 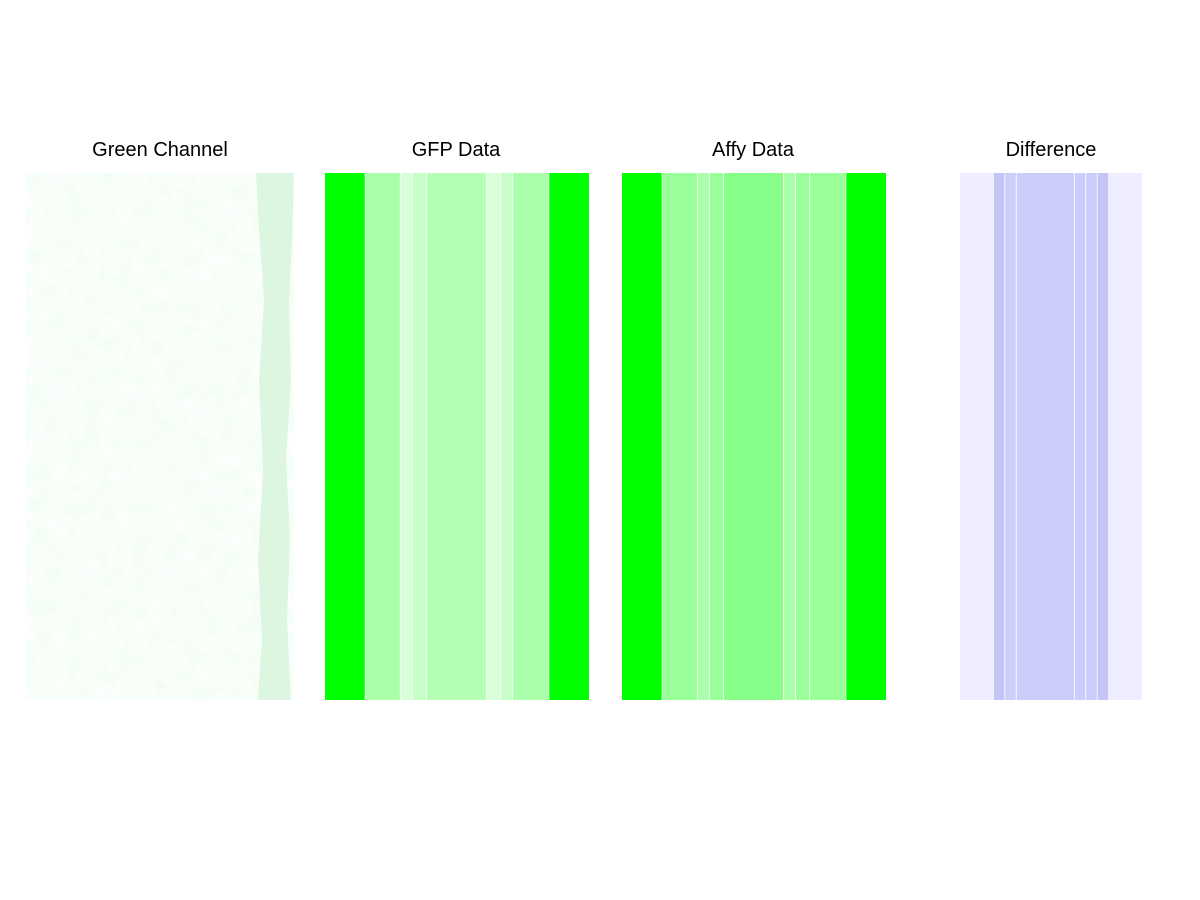 What do you see at coordinates (753, 150) in the screenshot?
I see `panel-title-affy-data: Affy Data` at bounding box center [753, 150].